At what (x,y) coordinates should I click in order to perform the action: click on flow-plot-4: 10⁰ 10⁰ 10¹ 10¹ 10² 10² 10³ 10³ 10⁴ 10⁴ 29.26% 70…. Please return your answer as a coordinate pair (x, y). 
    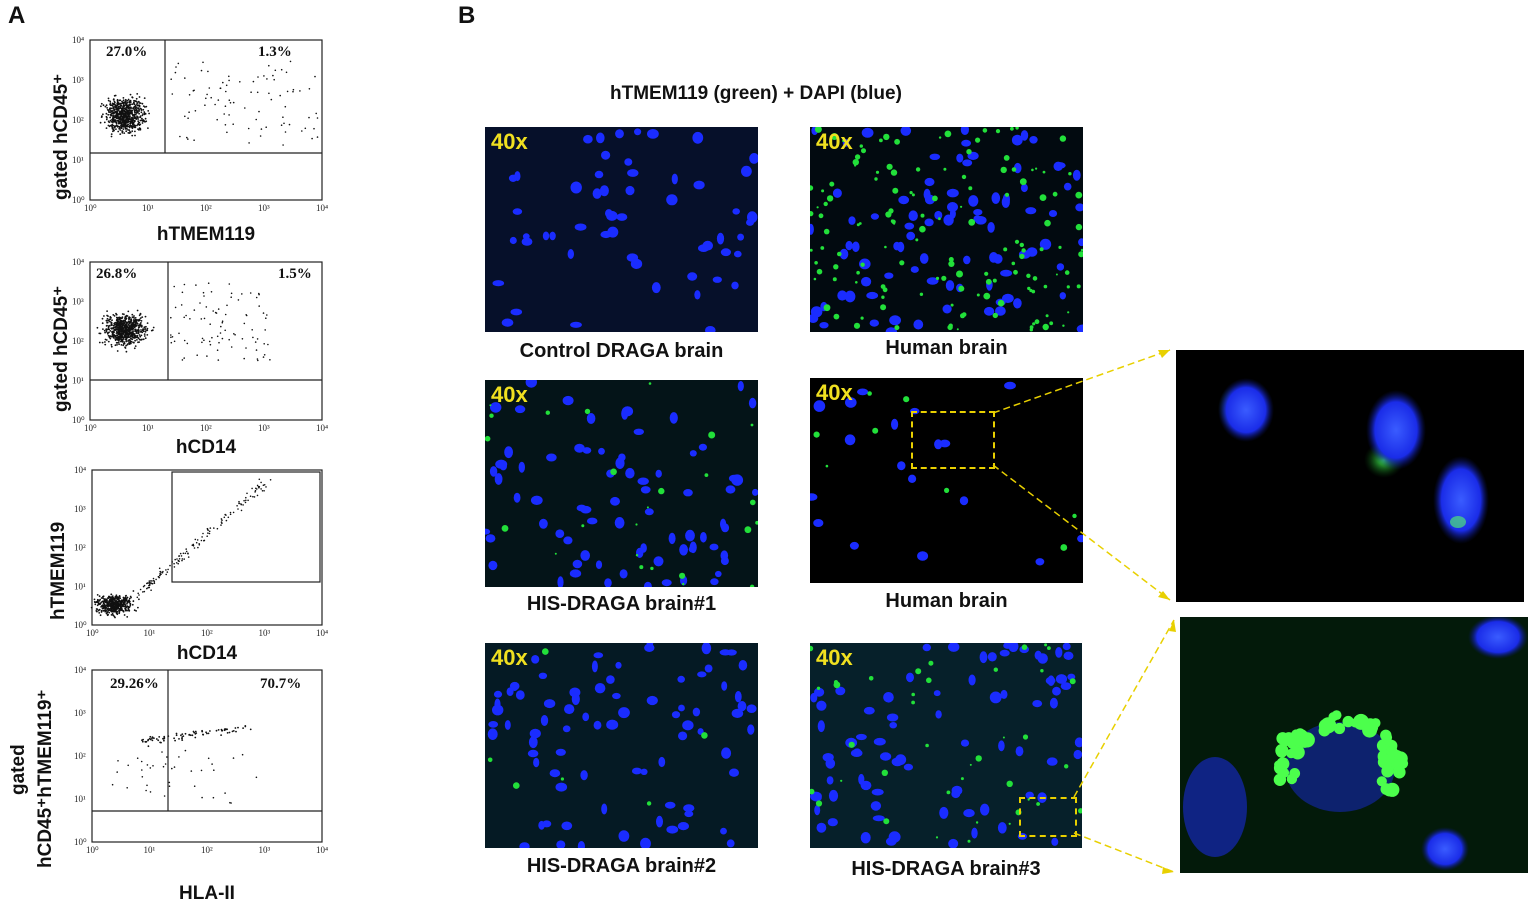
    Looking at the image, I should click on (201, 760).